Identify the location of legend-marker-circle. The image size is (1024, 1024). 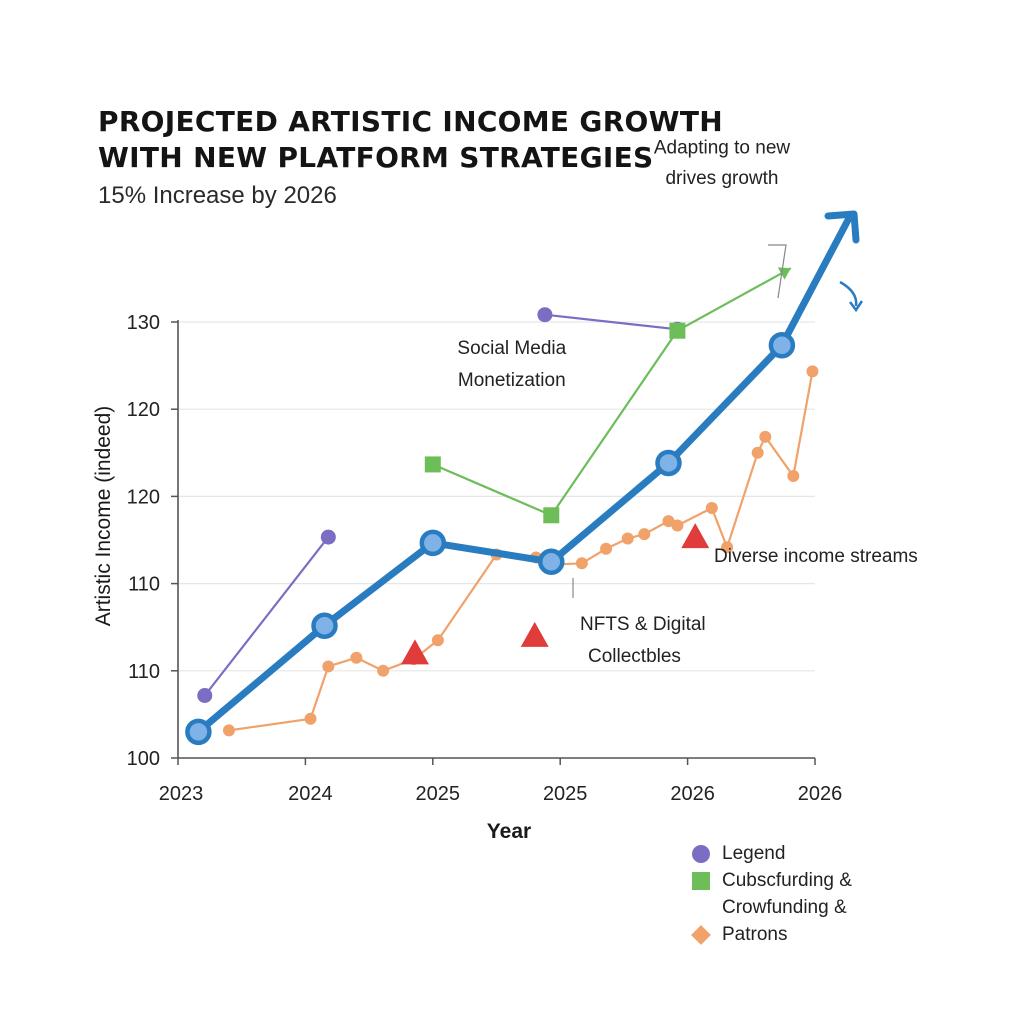
(701, 853).